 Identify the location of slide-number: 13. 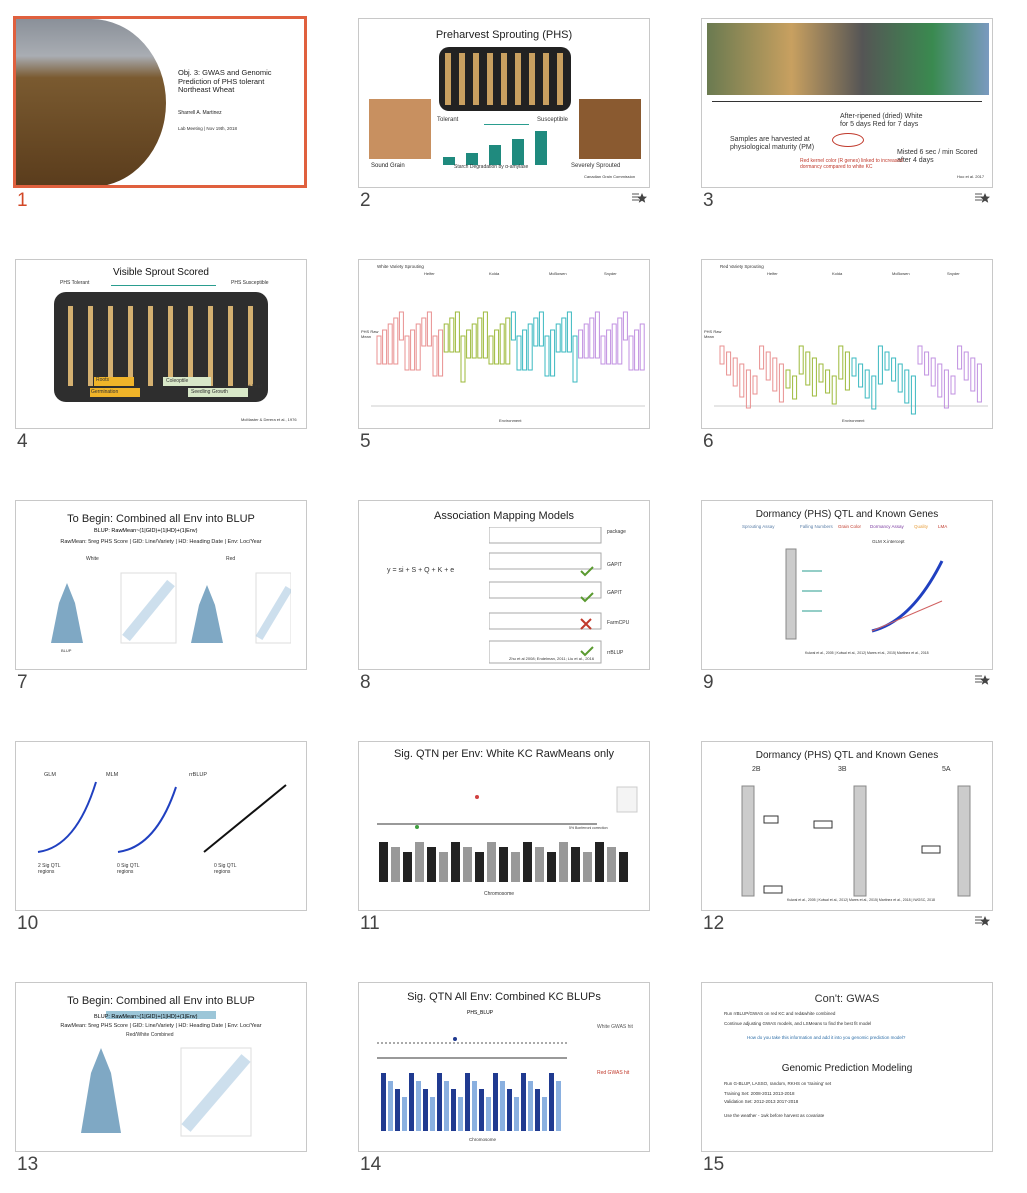
(28, 1164).